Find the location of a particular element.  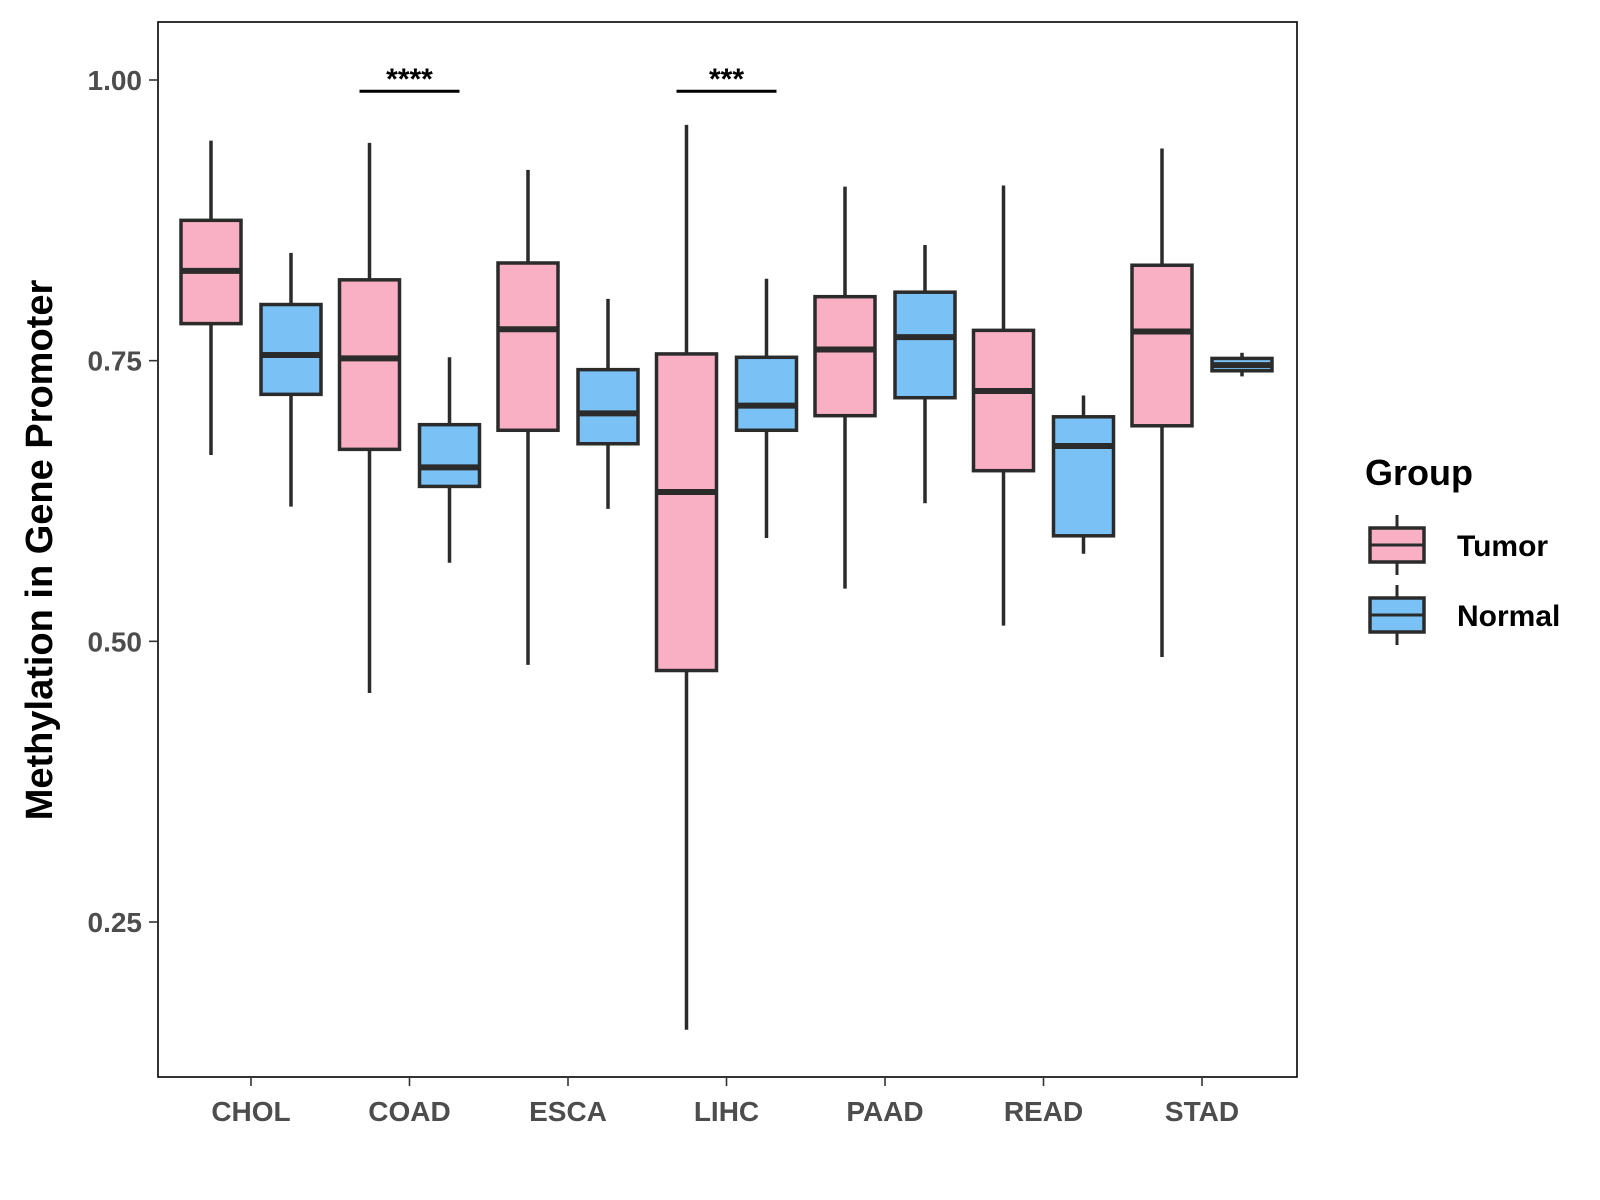

box-normal-read is located at coordinates (1083, 474).